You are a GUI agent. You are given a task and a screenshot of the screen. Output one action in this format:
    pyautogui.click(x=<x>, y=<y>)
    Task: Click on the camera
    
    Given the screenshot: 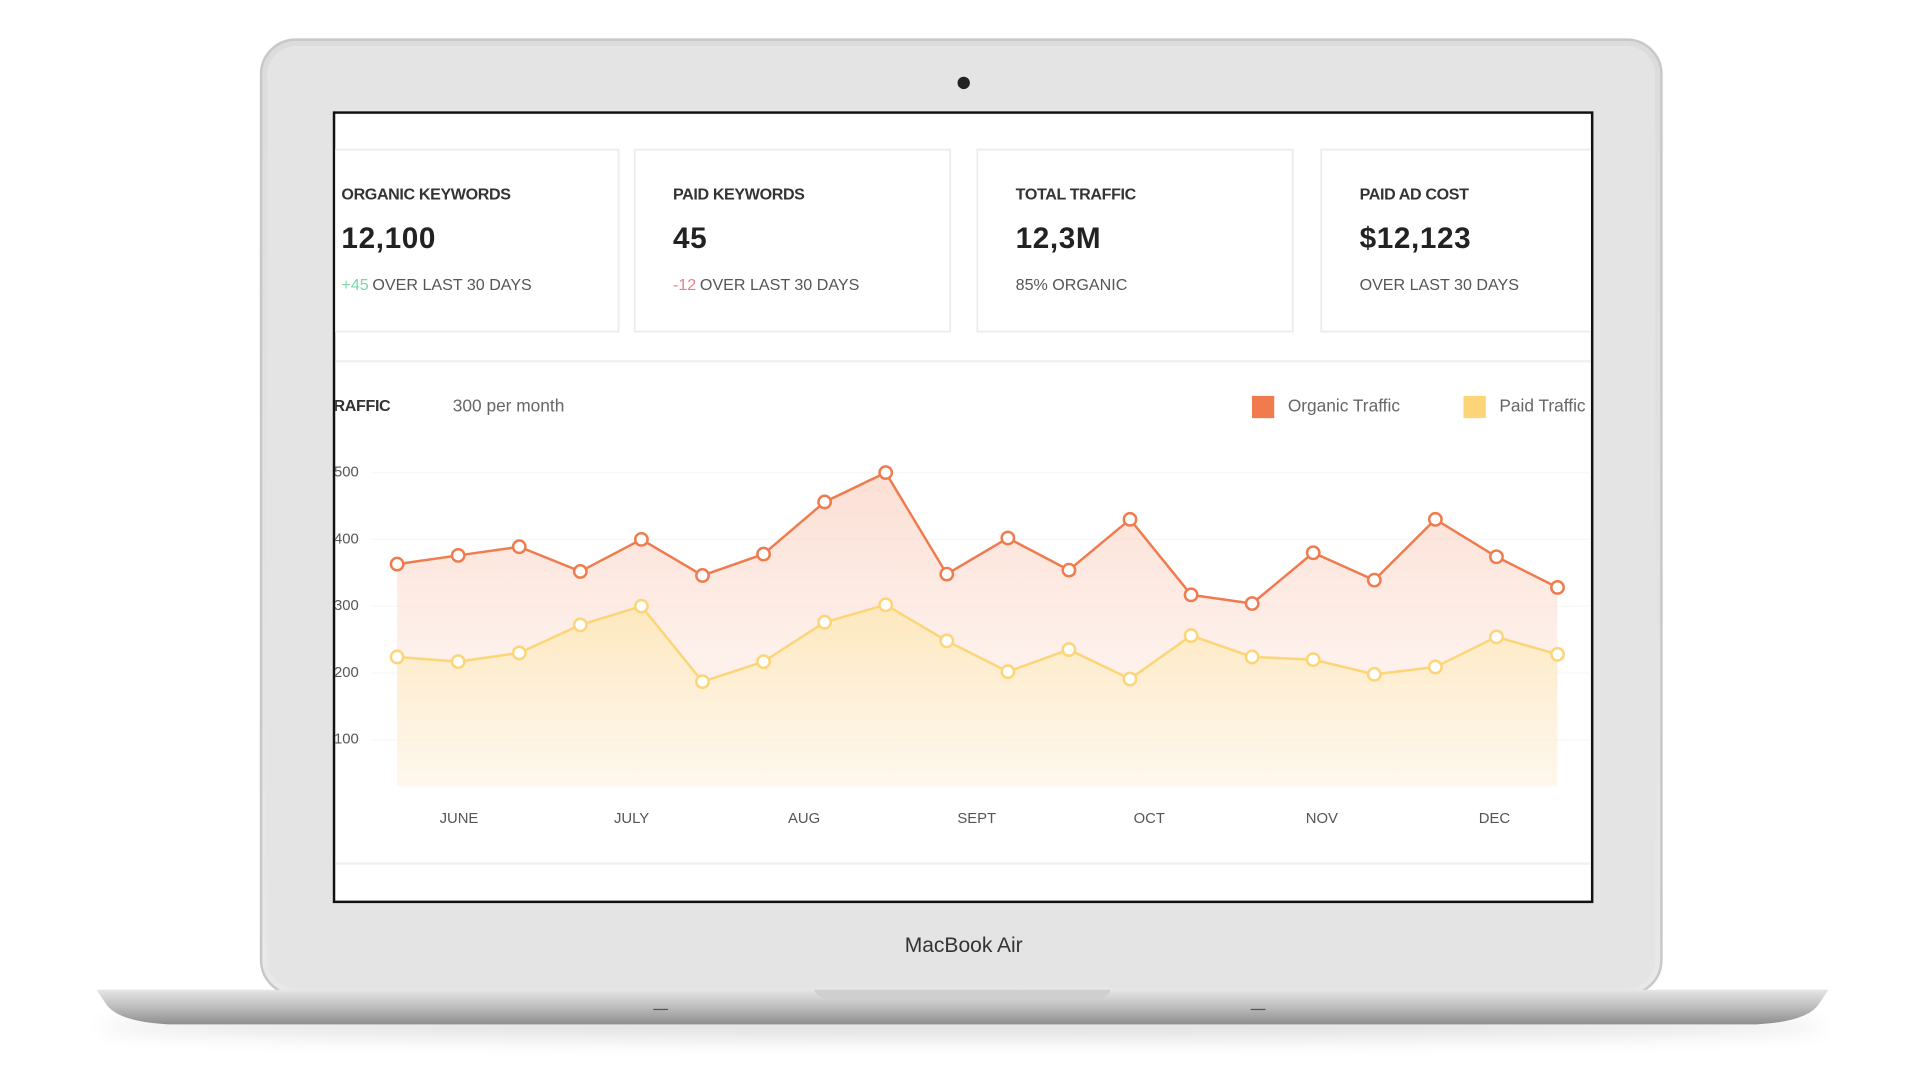 What is the action you would take?
    pyautogui.click(x=963, y=83)
    